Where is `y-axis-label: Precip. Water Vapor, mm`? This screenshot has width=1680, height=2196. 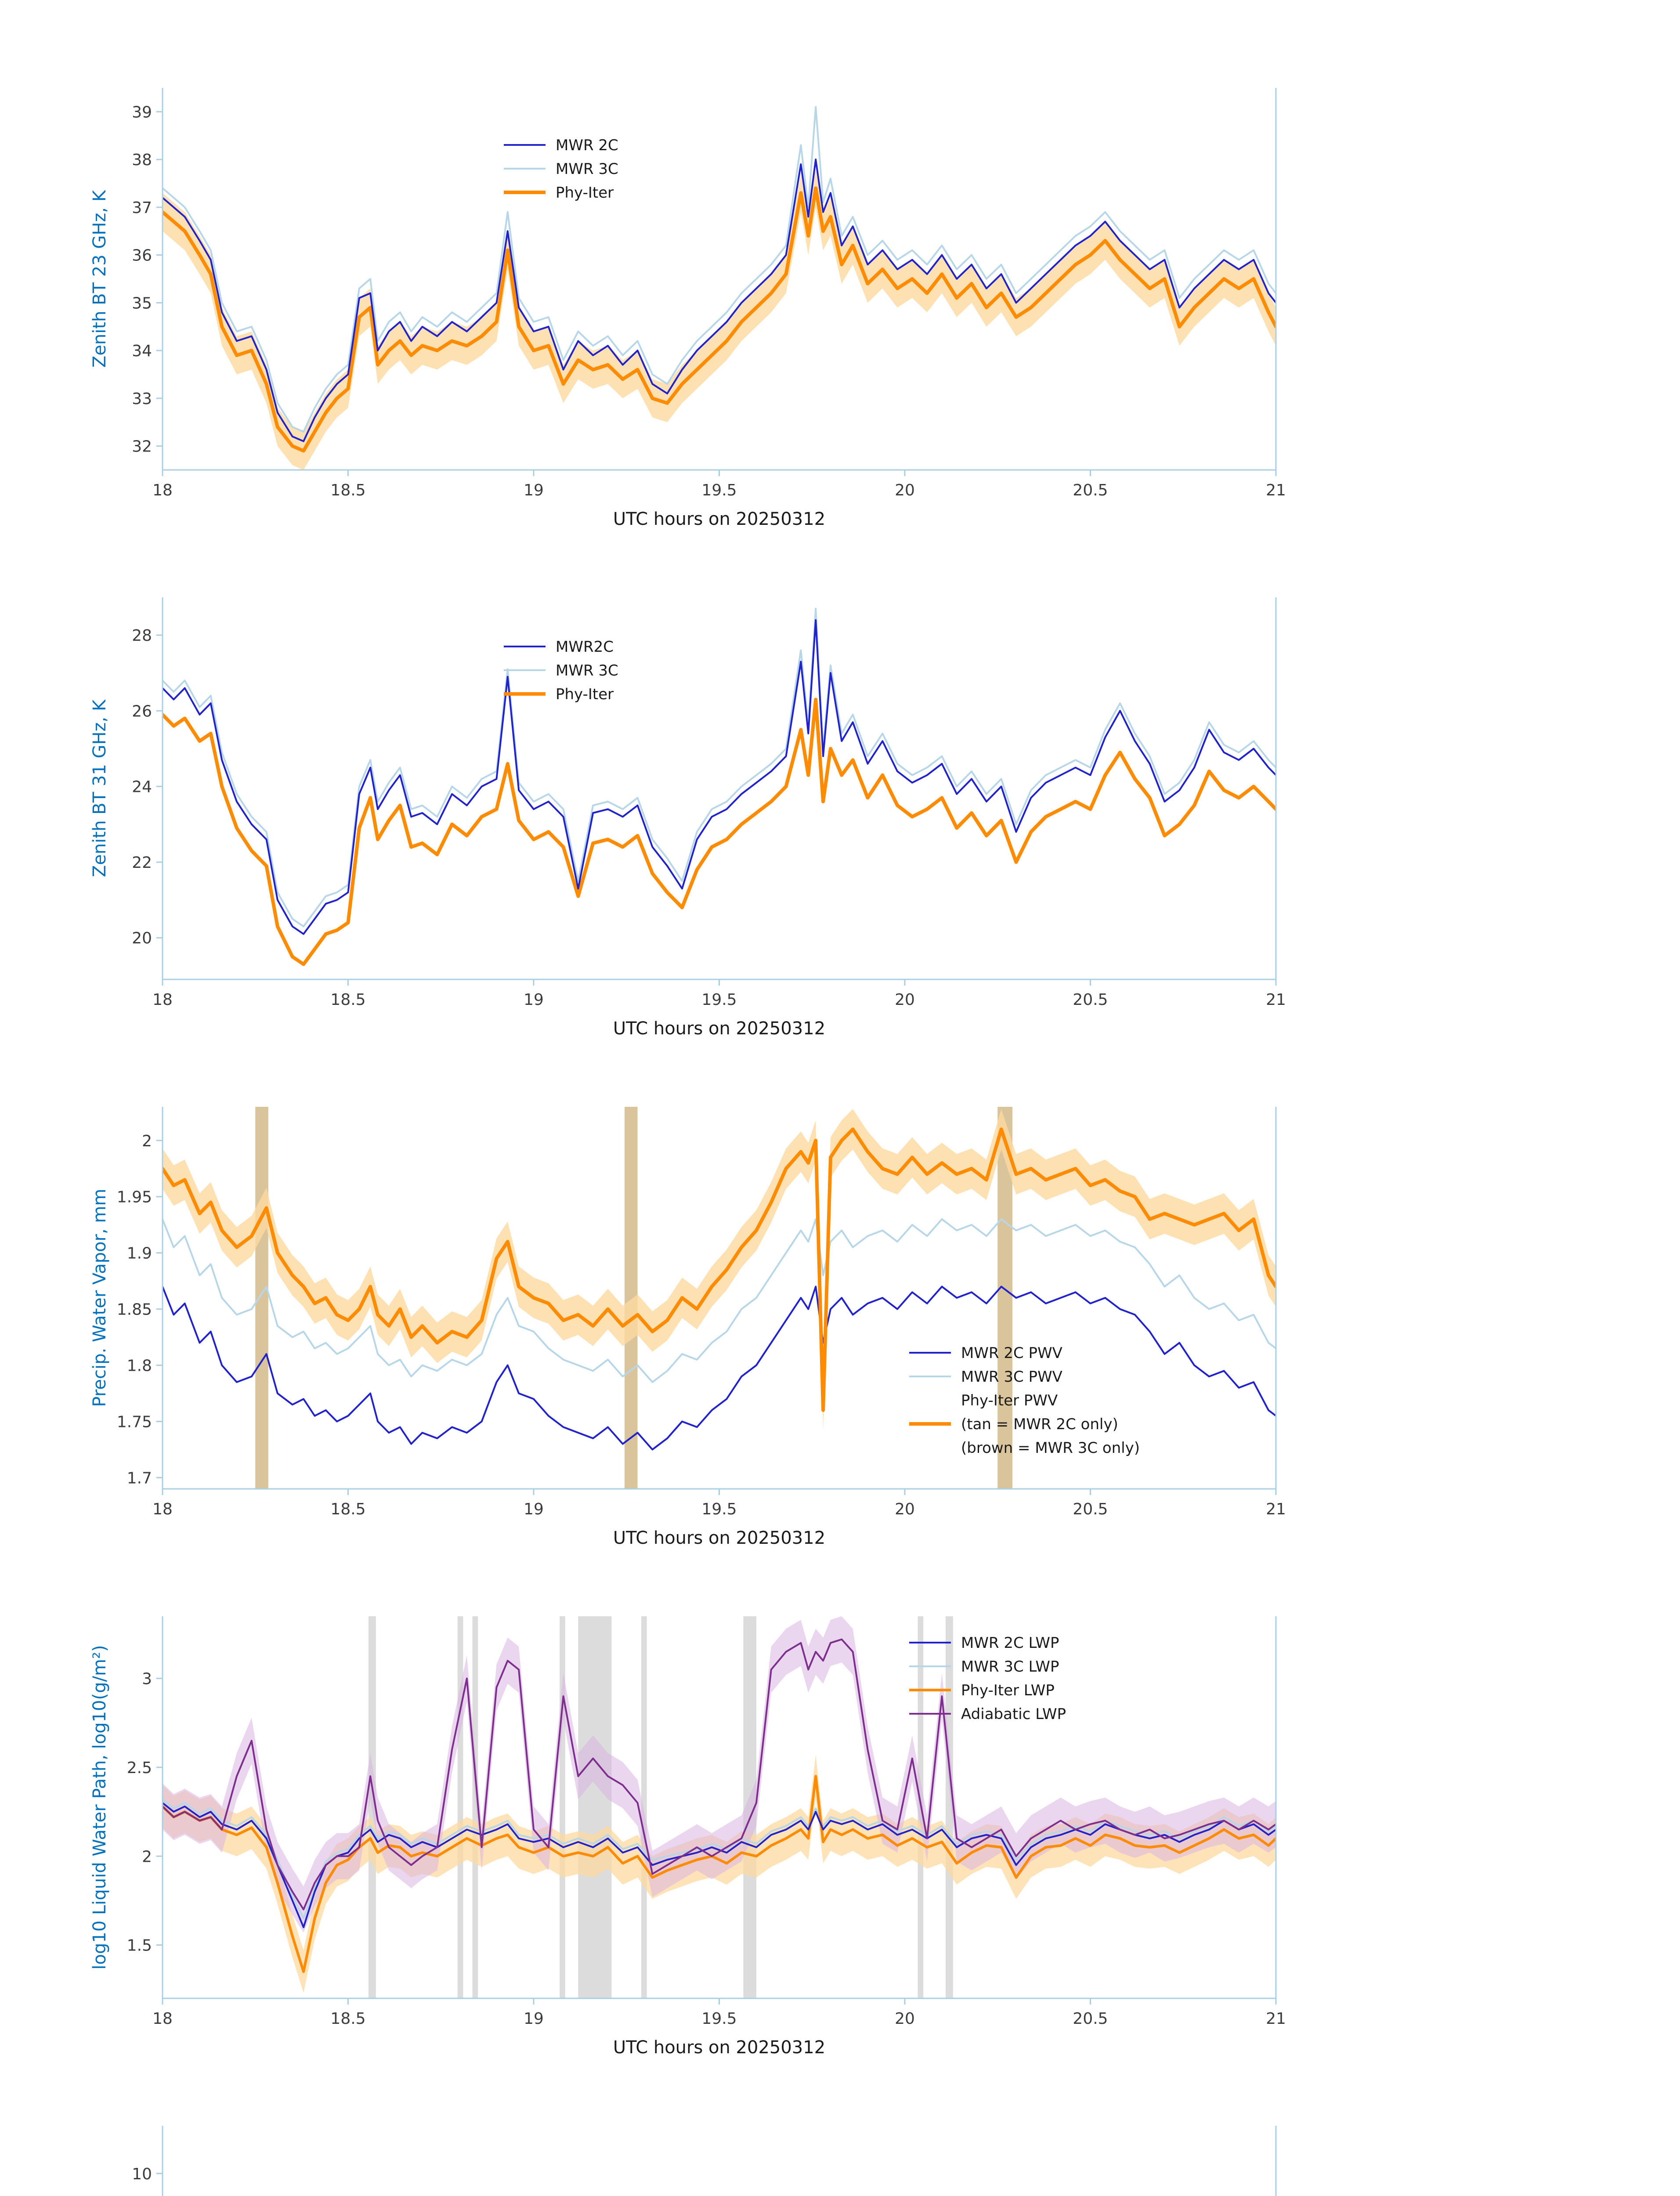
y-axis-label: Precip. Water Vapor, mm is located at coordinates (100, 1298).